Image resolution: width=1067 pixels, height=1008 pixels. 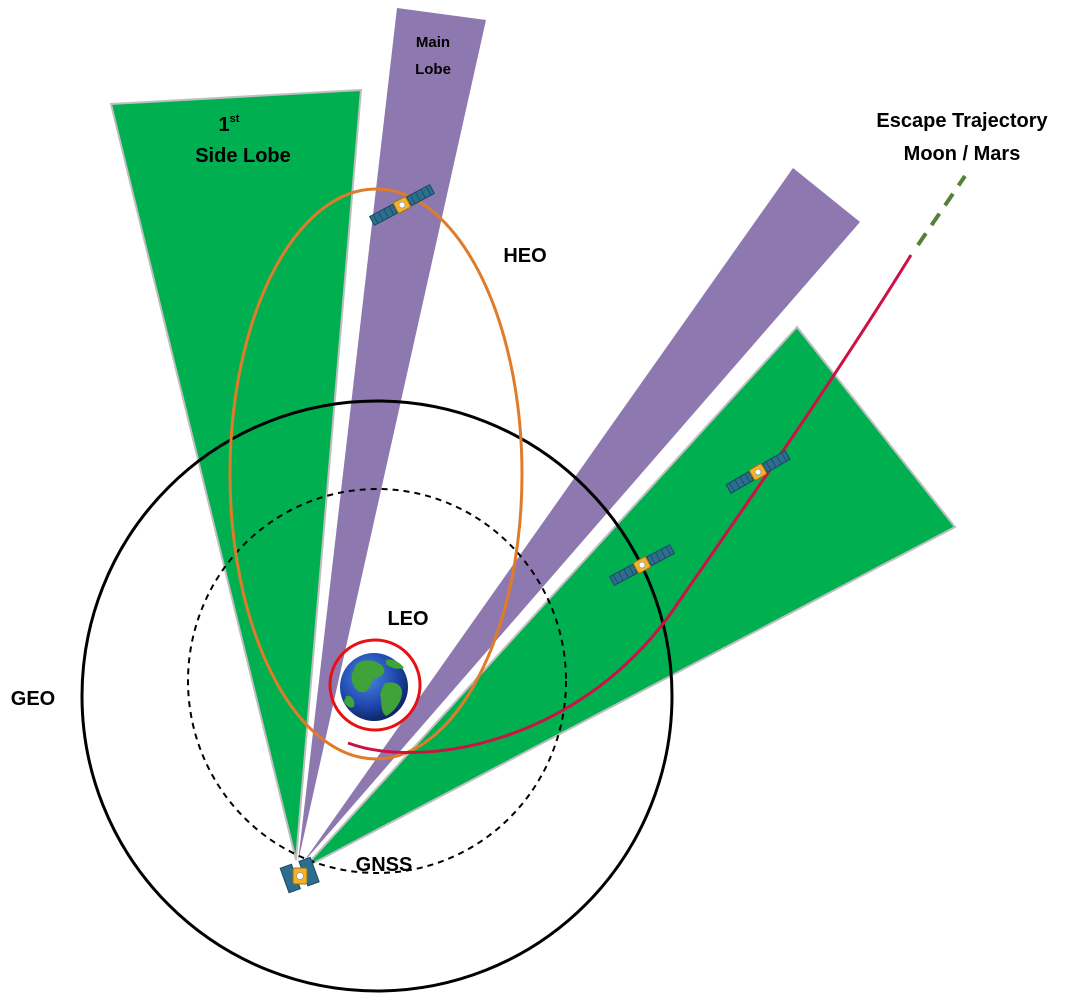 What do you see at coordinates (407, 619) in the screenshot?
I see `leo-label: LEO` at bounding box center [407, 619].